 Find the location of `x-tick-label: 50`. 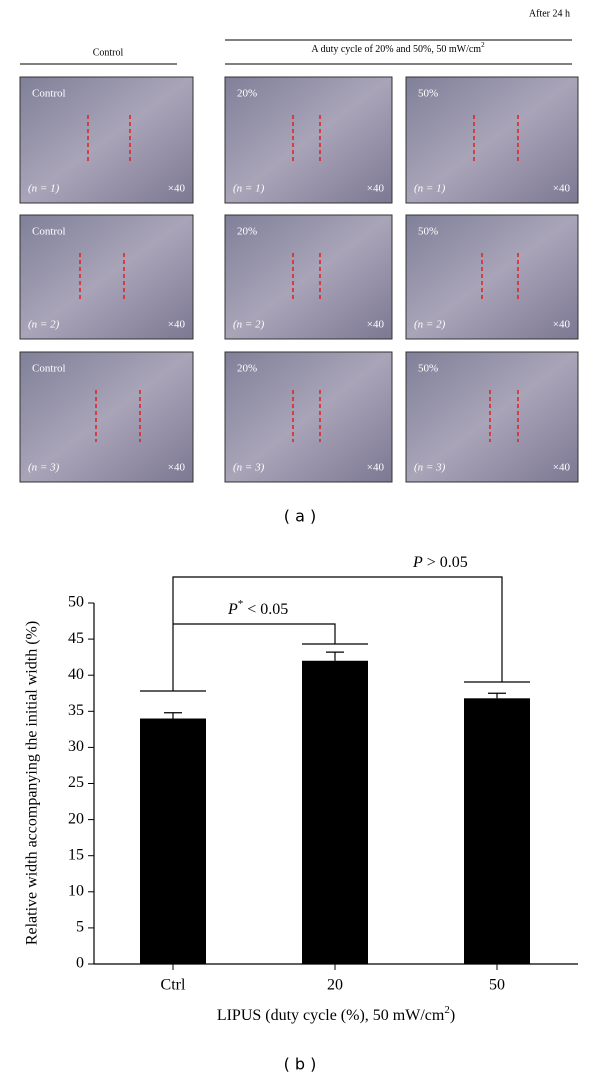

x-tick-label: 50 is located at coordinates (497, 985).